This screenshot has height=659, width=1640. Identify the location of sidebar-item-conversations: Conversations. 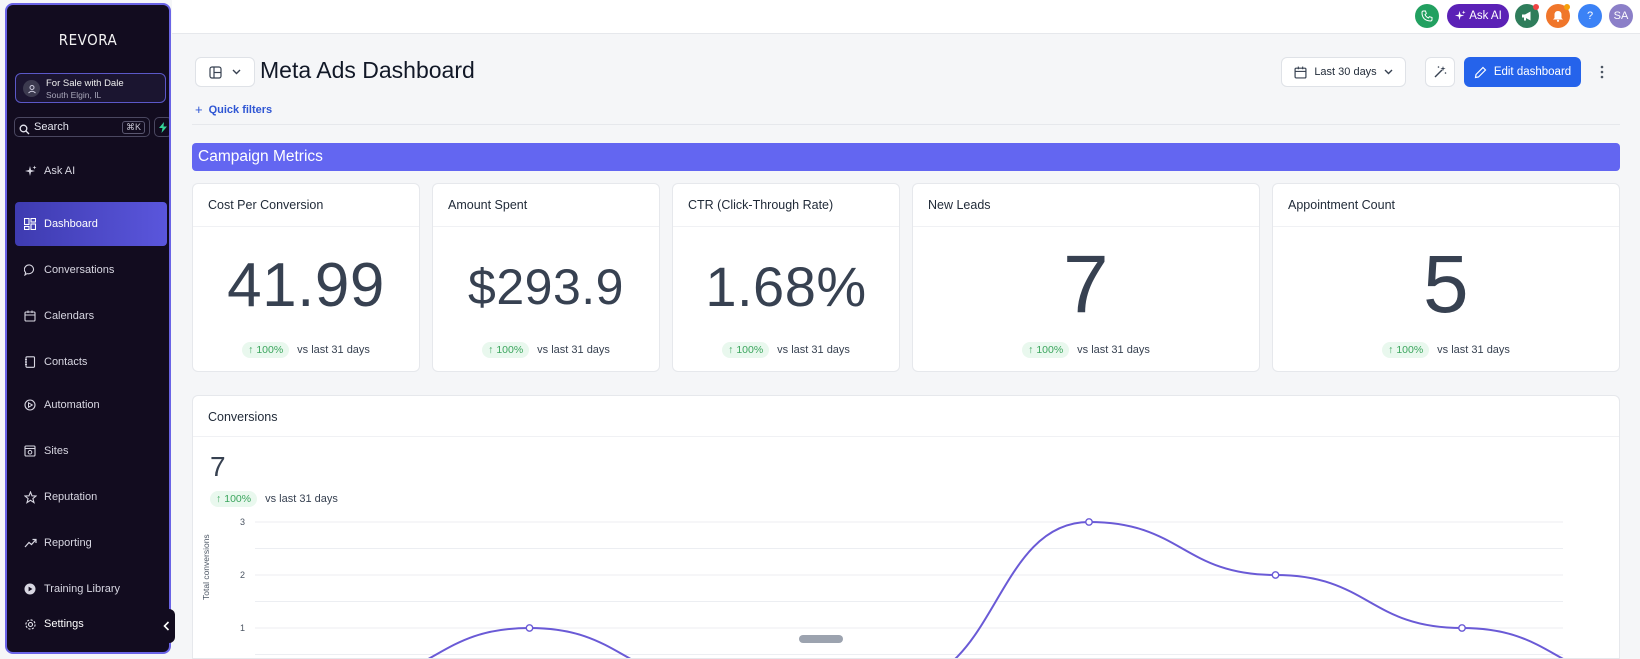
(91, 270).